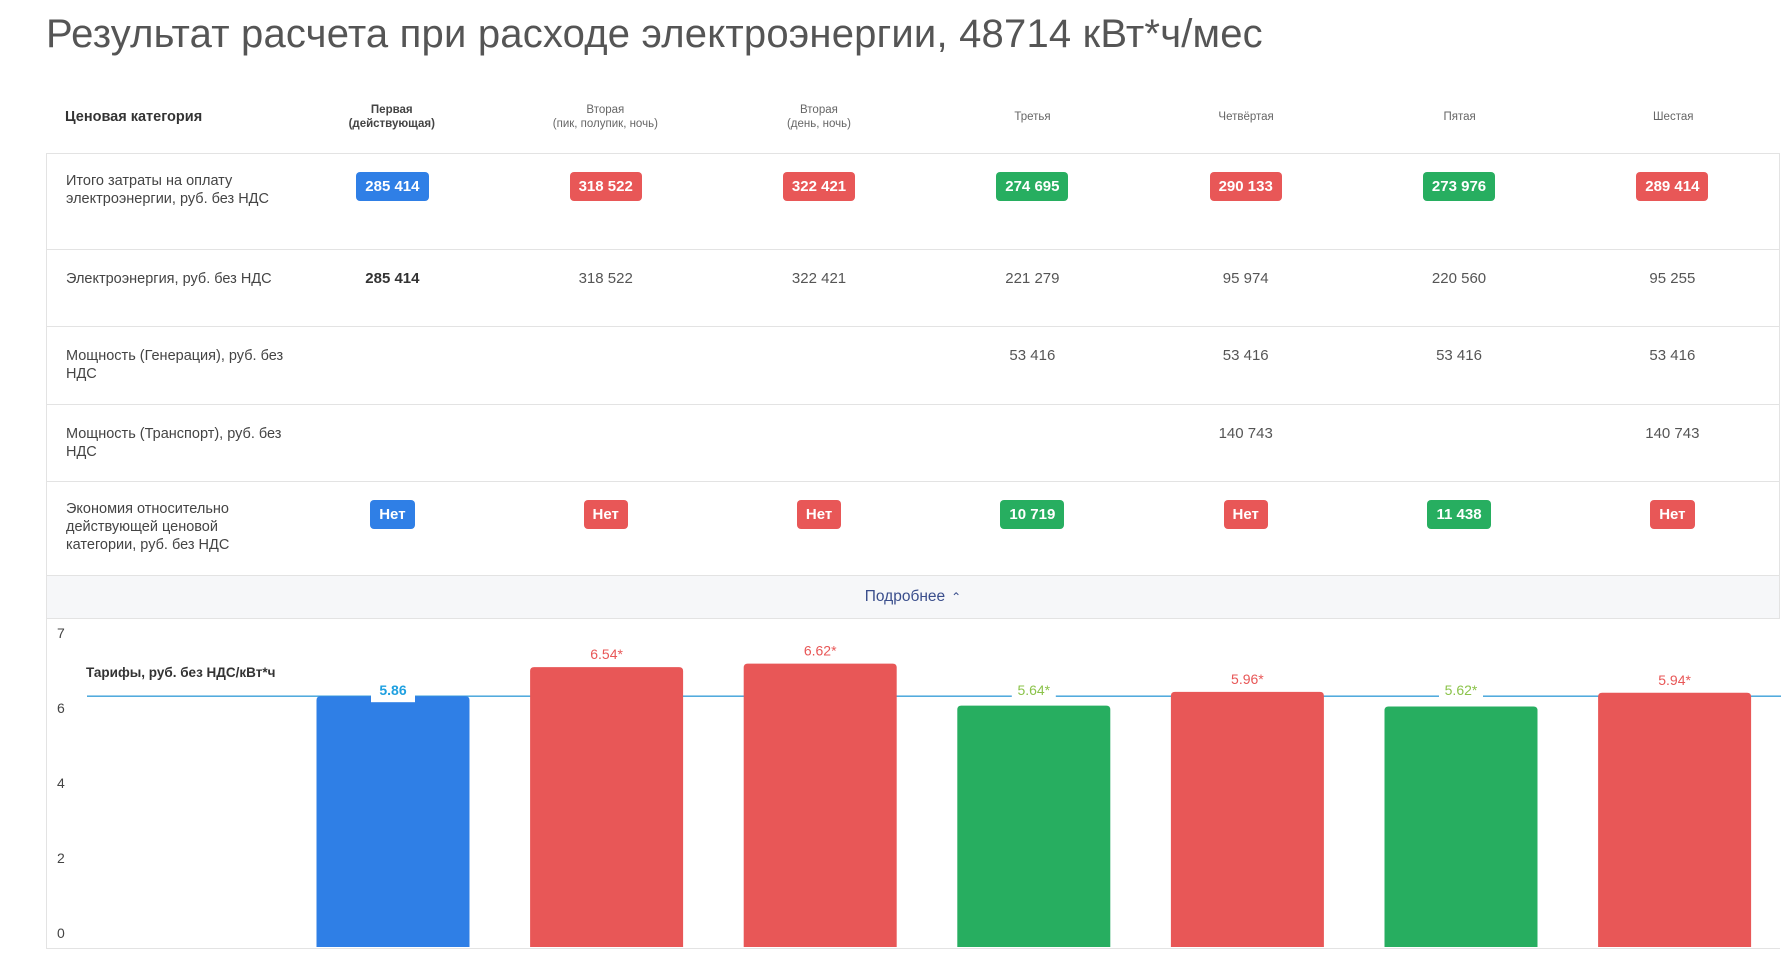 Image resolution: width=1785 pixels, height=957 pixels. Describe the element at coordinates (169, 279) in the screenshot. I see `row-label: Электроэнергия, руб. без НДС` at that location.